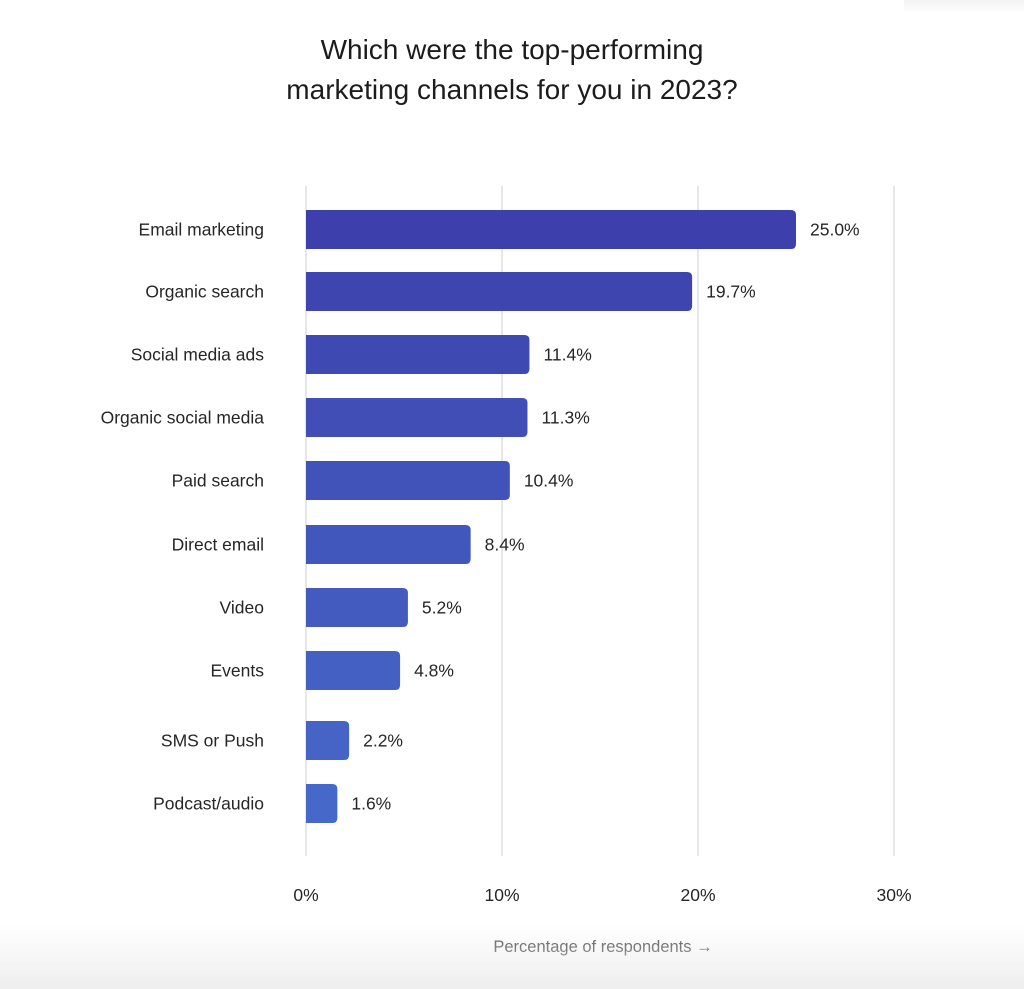 This screenshot has height=989, width=1024. I want to click on x-axis-title: Percentage of respondents →, so click(602, 947).